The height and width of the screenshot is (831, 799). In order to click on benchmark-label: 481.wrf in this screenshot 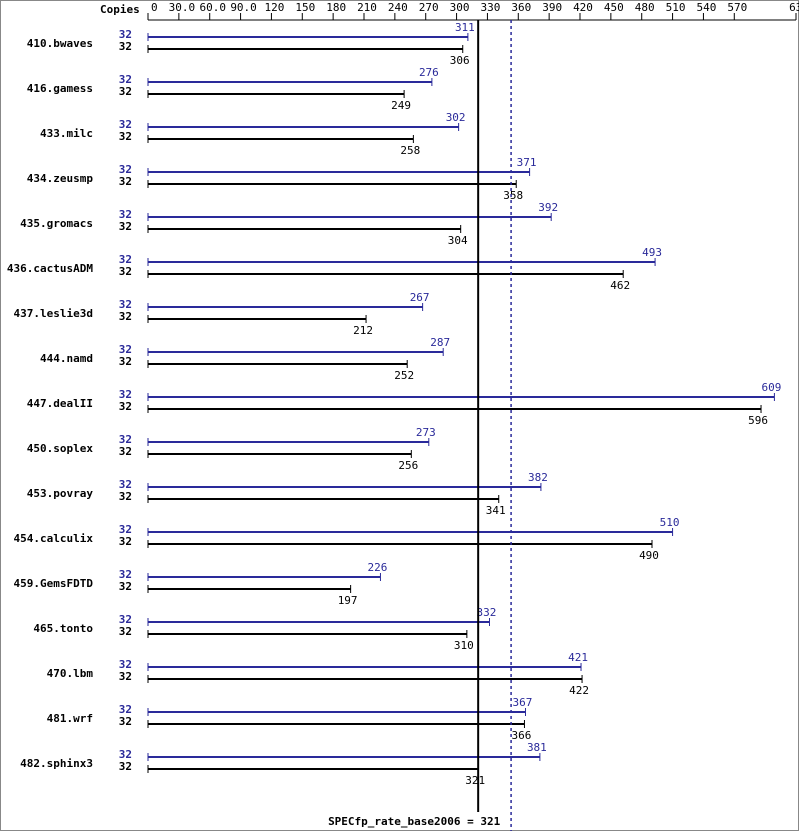, I will do `click(70, 718)`.